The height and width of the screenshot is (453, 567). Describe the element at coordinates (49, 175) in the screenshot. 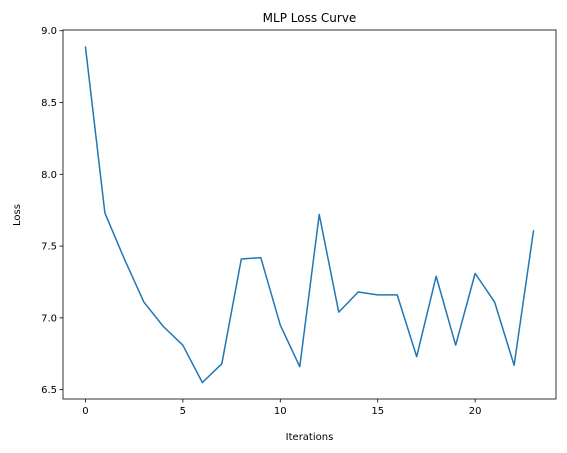

I see `y-tick-label: 8.0` at that location.